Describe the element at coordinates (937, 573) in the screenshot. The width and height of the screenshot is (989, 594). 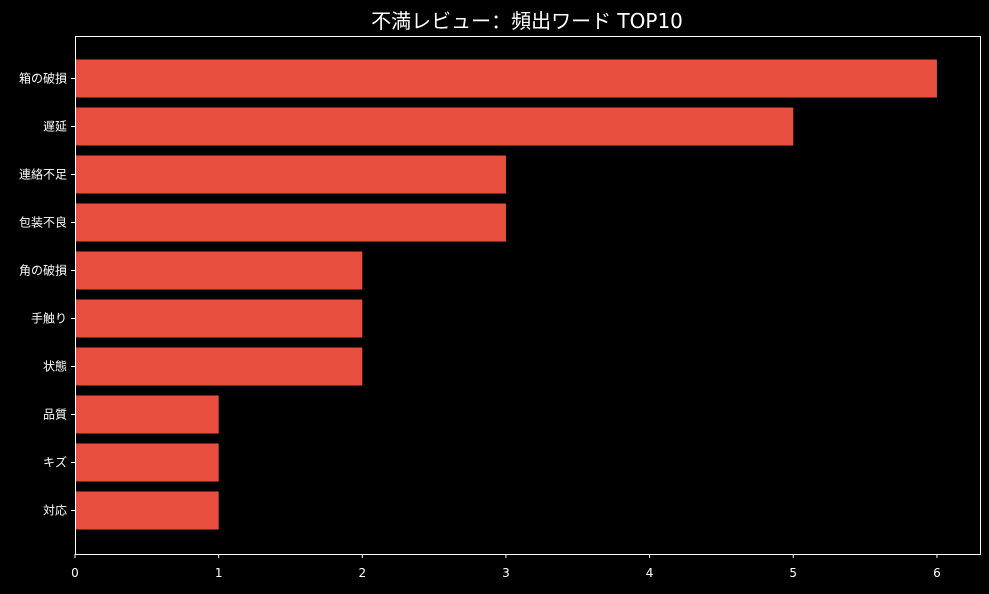
I see `x-tick-label-6: 6` at that location.